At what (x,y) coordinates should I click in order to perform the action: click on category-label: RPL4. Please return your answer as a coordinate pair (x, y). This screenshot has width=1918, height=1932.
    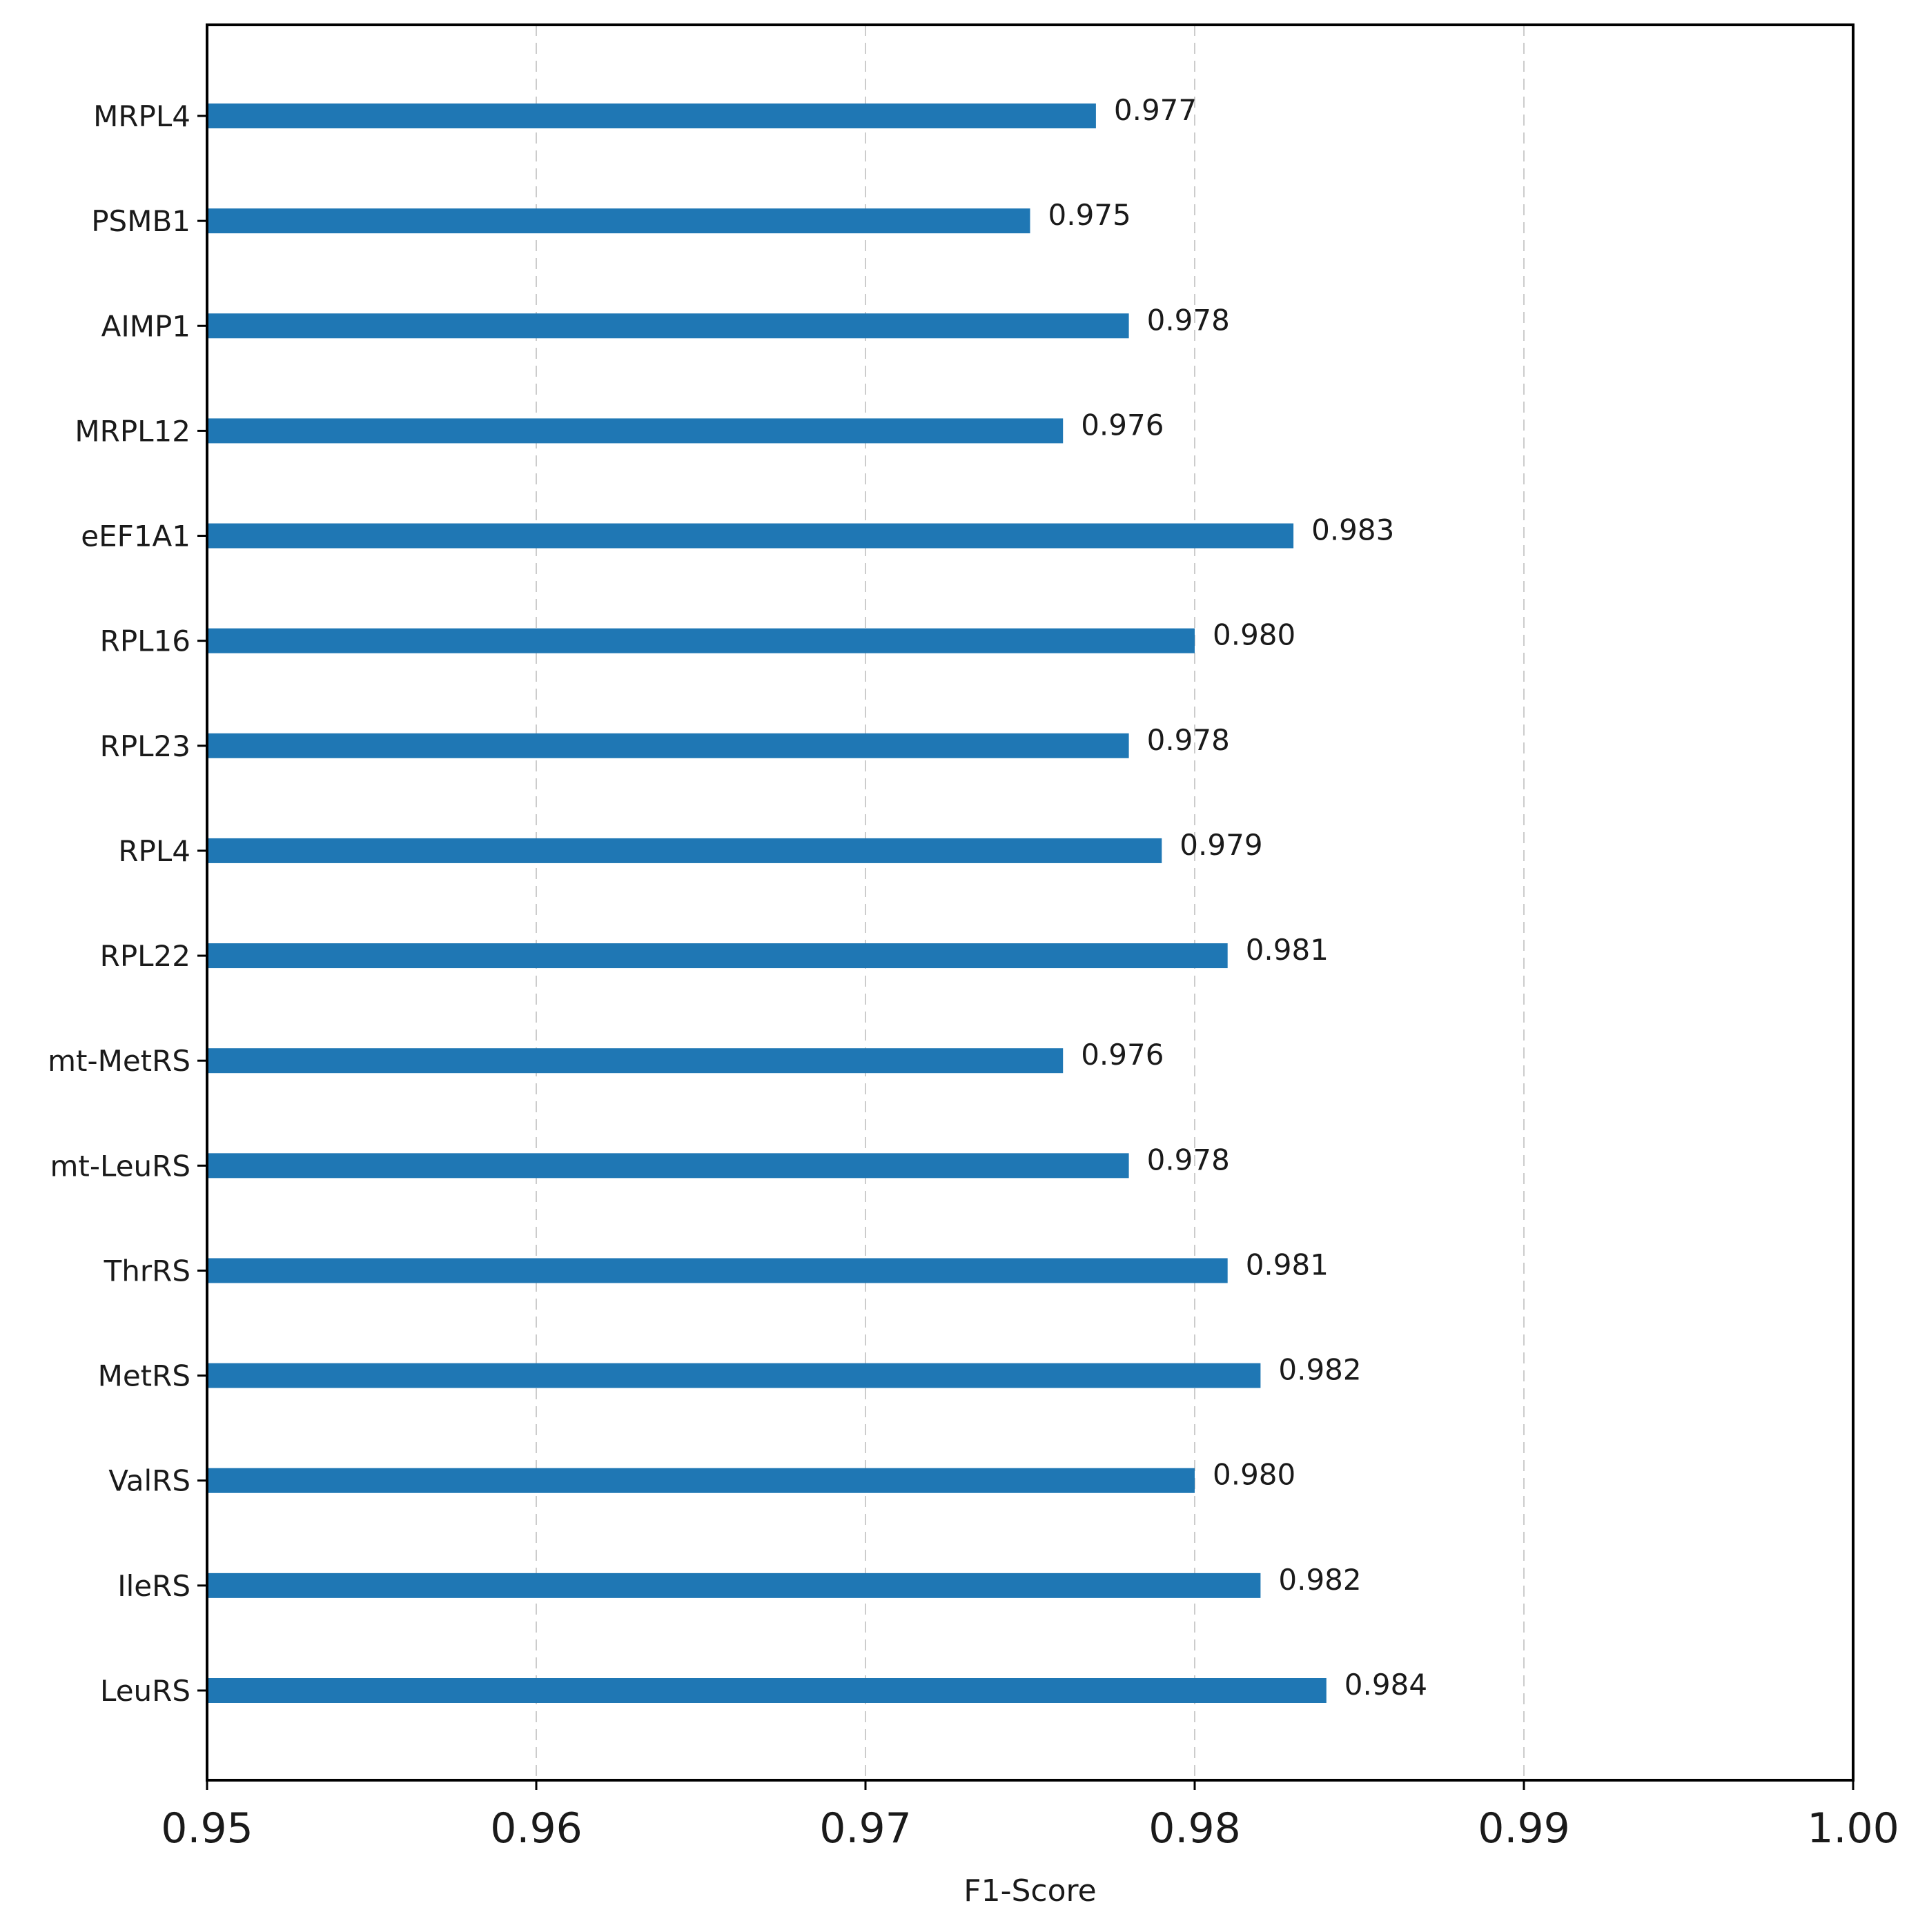
    Looking at the image, I should click on (154, 851).